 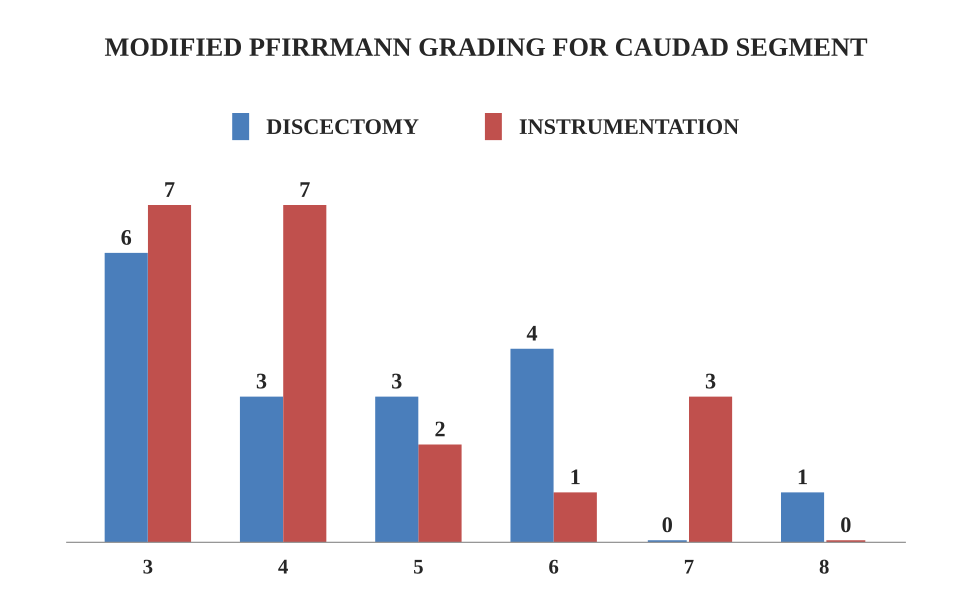 I want to click on x-tick-label: 4, so click(x=283, y=567).